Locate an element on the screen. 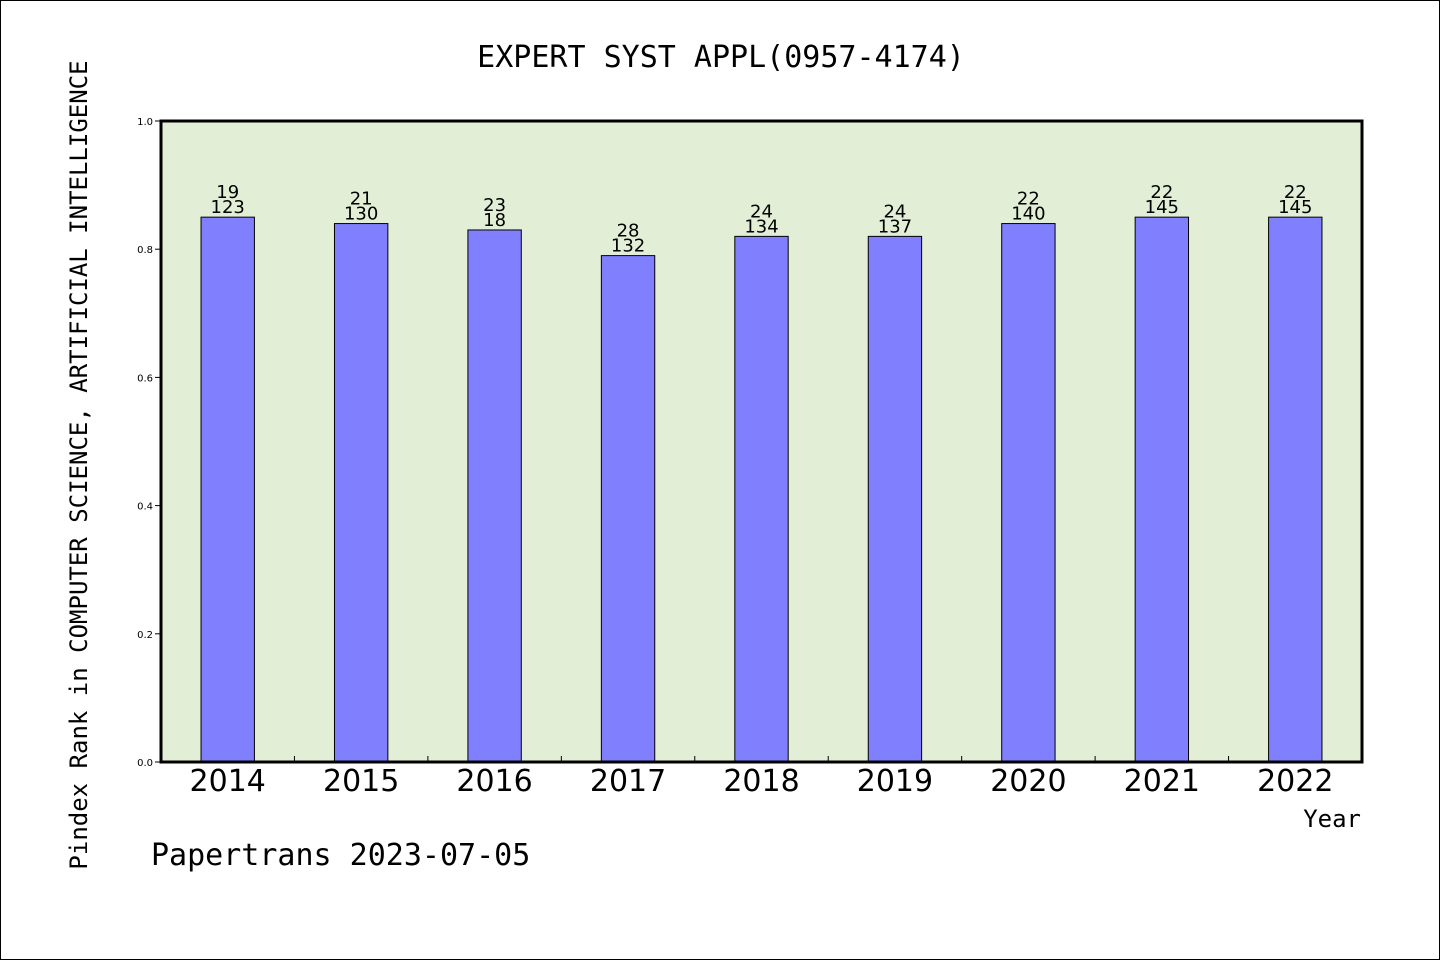 This screenshot has width=1440, height=961. x-tick-label: 2019 is located at coordinates (895, 781).